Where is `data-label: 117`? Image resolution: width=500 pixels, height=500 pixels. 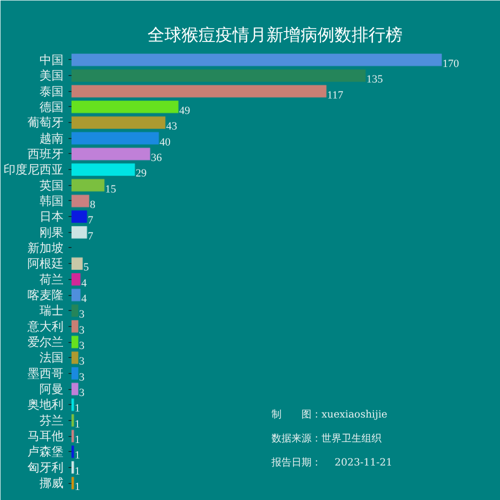
data-label: 117 is located at coordinates (335, 95).